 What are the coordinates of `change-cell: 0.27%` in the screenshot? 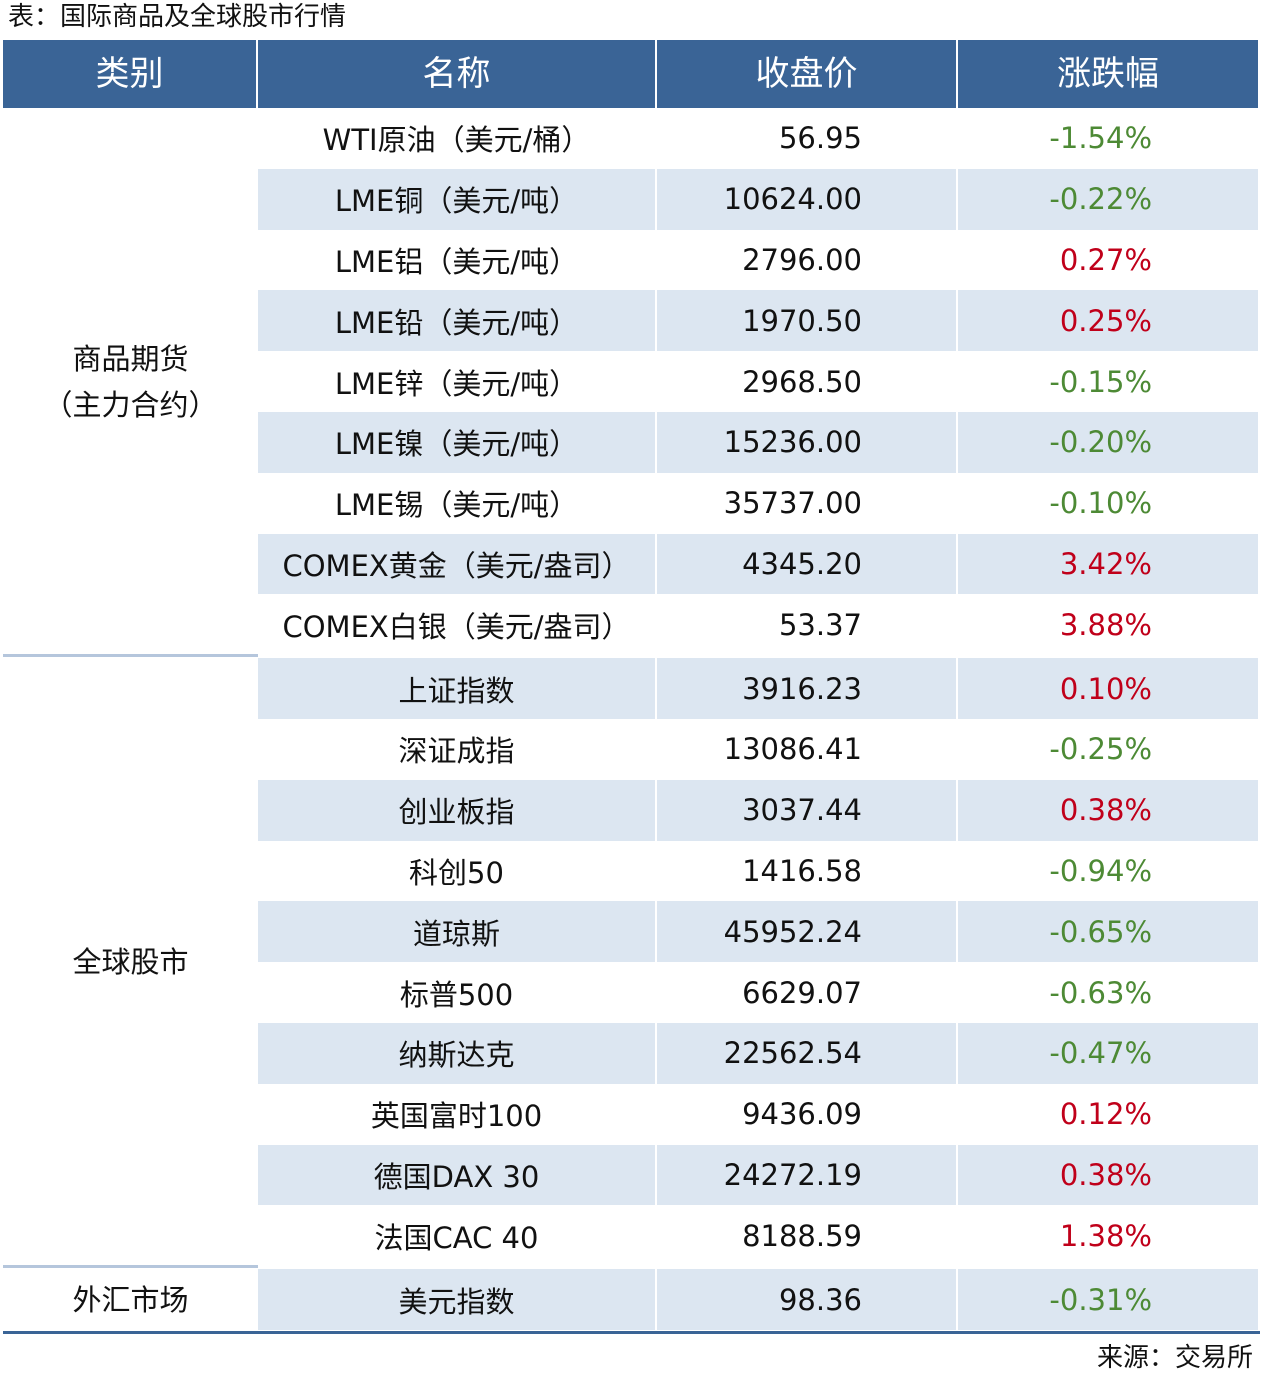 It's located at (1109, 260).